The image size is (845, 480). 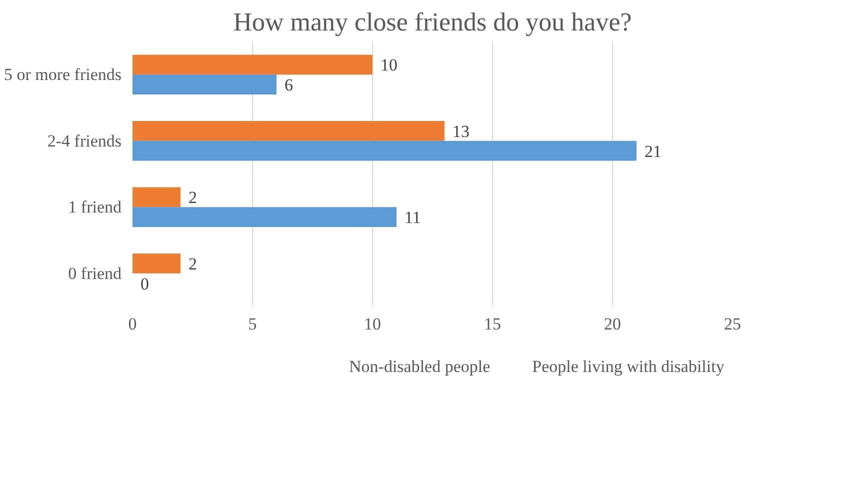 I want to click on y-tick-label: 5 or more friends, so click(x=63, y=74).